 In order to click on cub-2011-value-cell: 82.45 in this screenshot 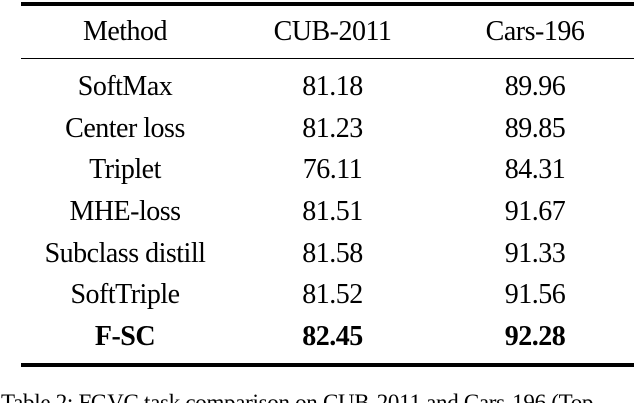, I will do `click(332, 336)`.